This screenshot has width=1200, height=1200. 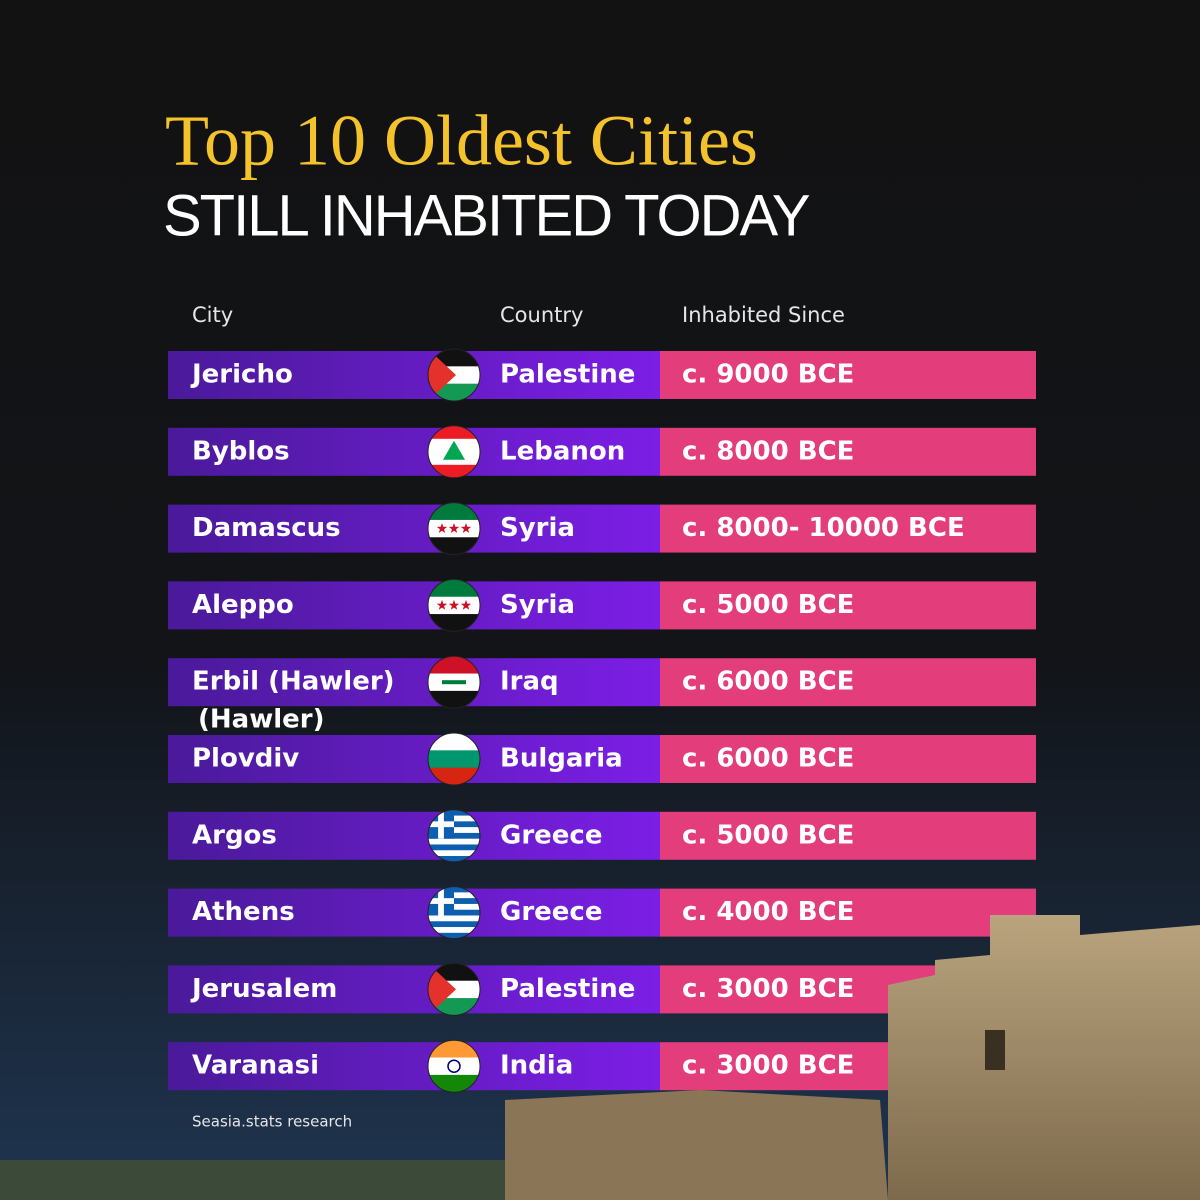 I want to click on subtitle: STILL INHABITED TODAY, so click(x=486, y=215).